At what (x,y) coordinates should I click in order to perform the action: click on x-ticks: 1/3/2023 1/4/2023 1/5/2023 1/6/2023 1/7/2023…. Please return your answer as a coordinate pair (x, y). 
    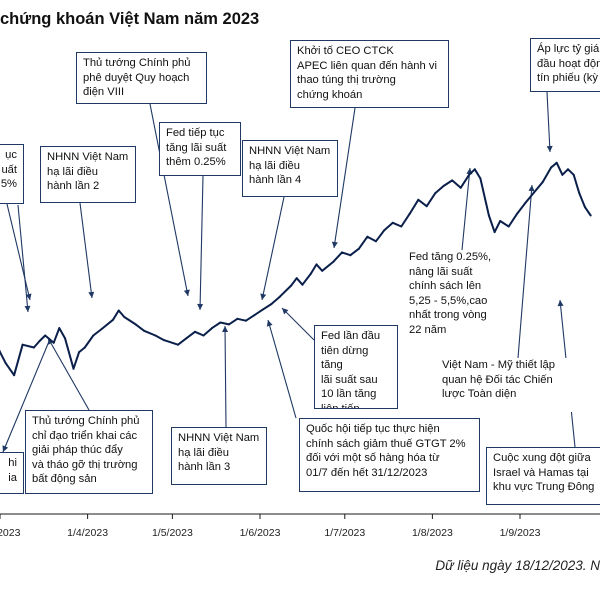
    Looking at the image, I should click on (270, 526).